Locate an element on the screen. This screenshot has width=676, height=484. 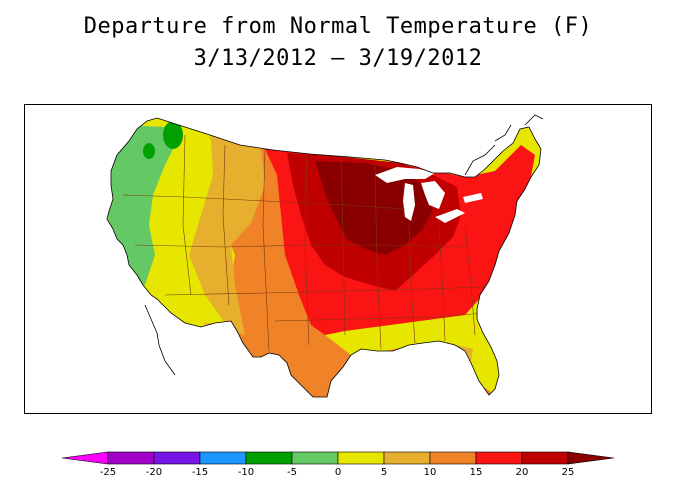
lake-erie is located at coordinates (450, 216).